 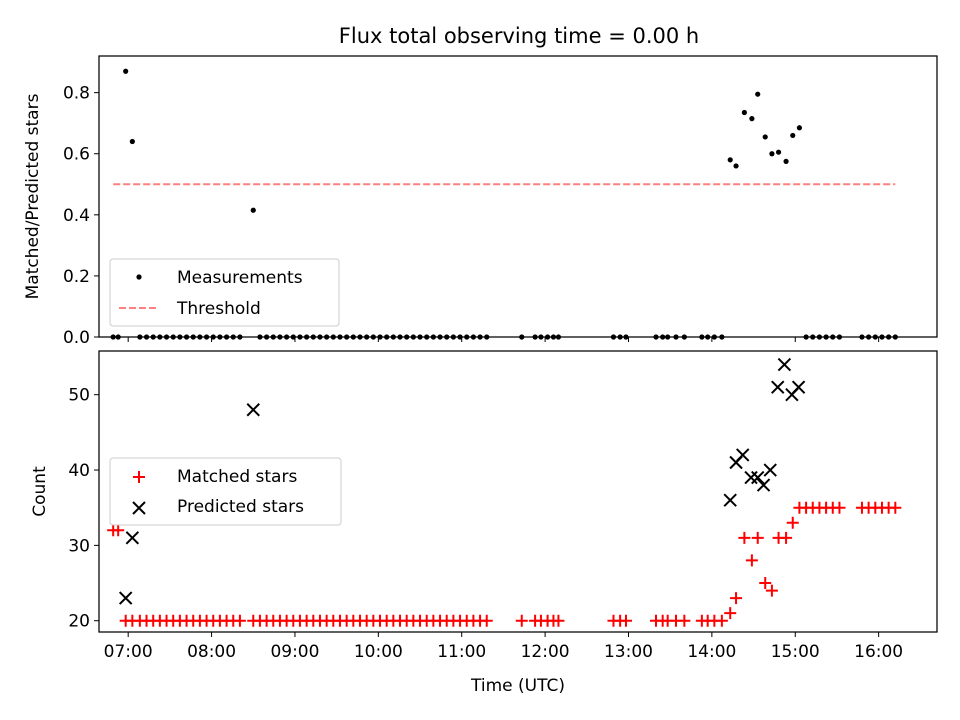 What do you see at coordinates (878, 652) in the screenshot?
I see `x-tick-label: 16:00` at bounding box center [878, 652].